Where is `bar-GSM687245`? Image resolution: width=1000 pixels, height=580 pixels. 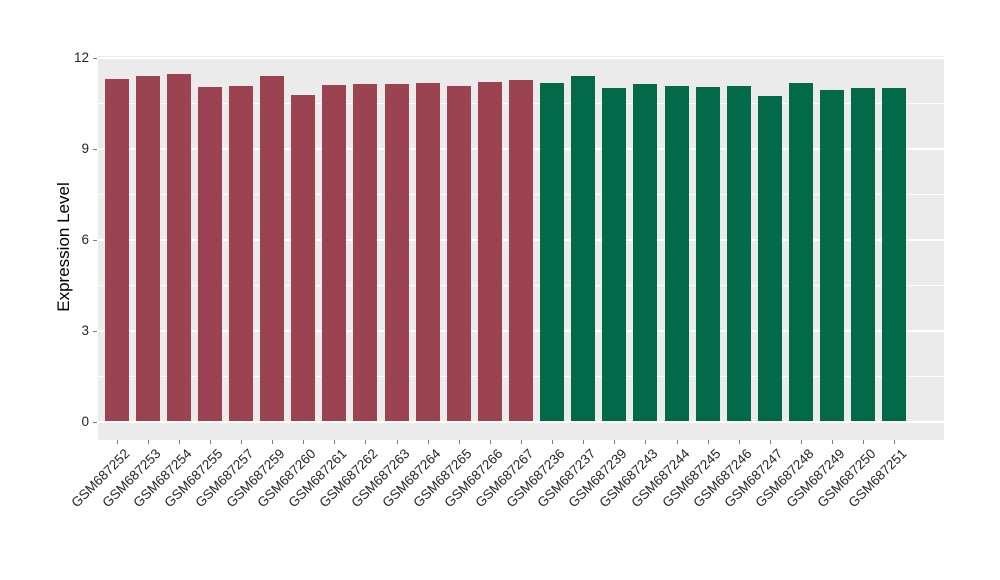
bar-GSM687245 is located at coordinates (707, 254).